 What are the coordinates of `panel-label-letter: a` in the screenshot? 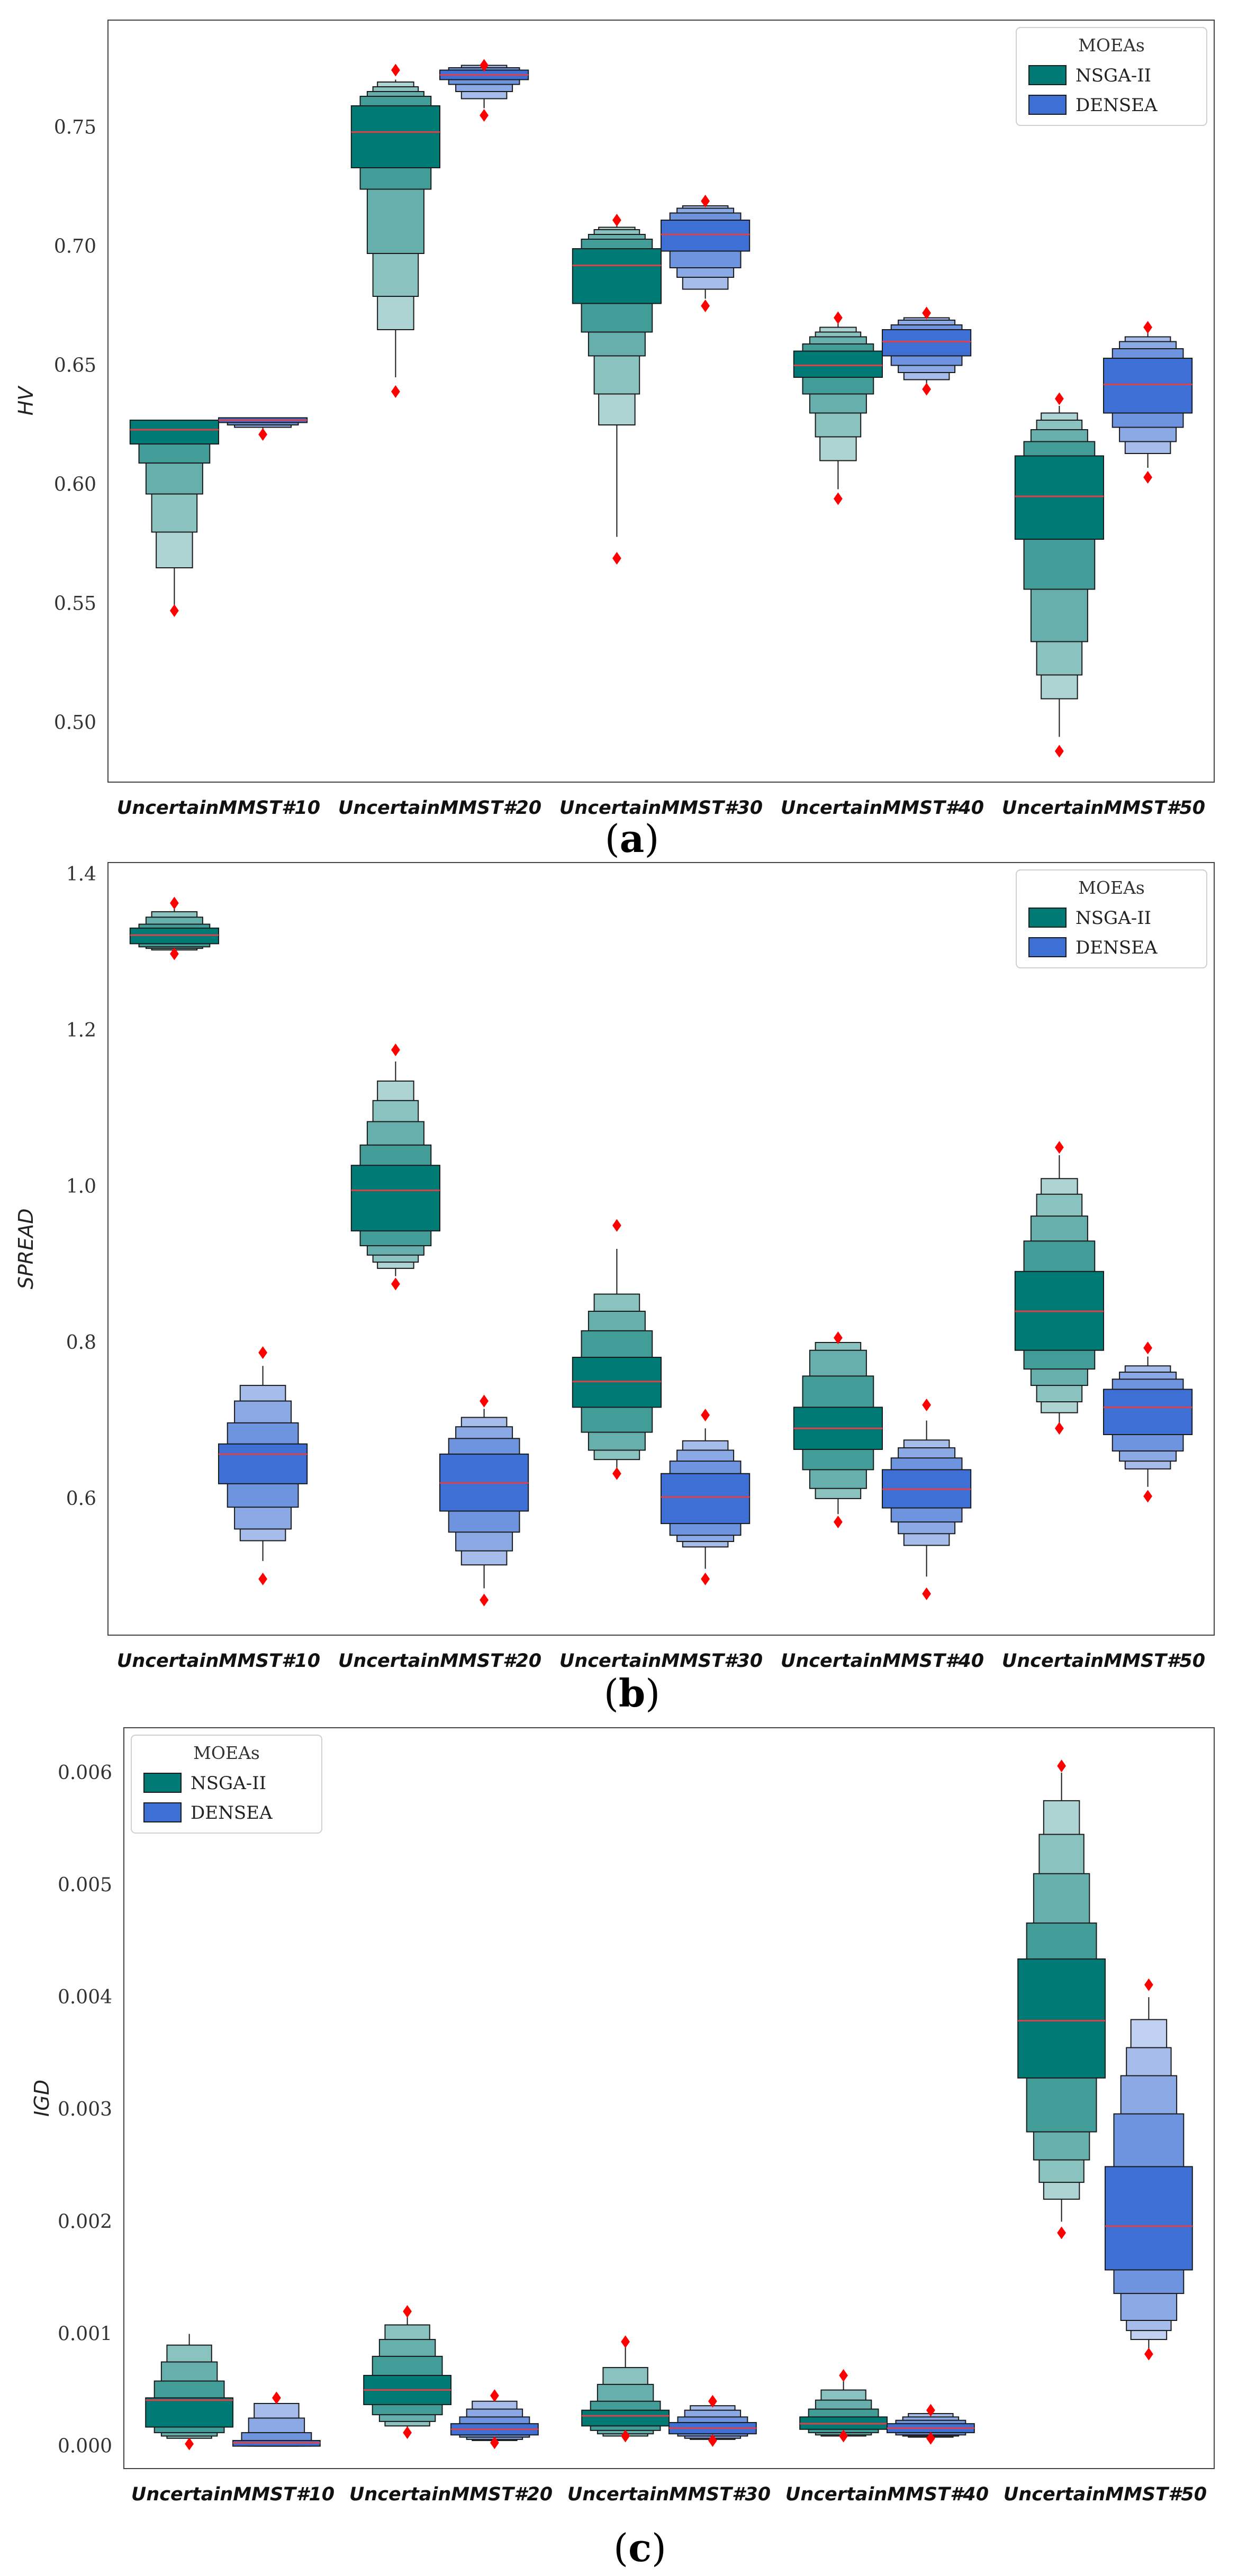 It's located at (632, 838).